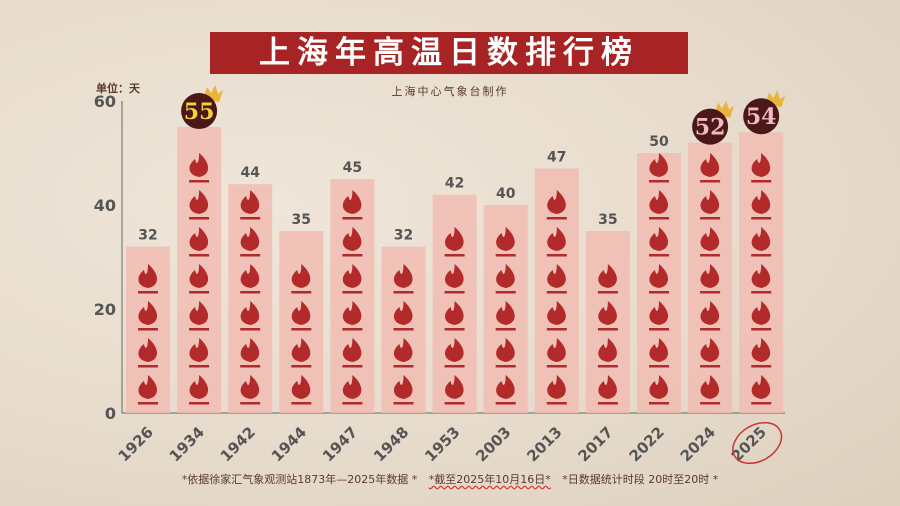 This screenshot has width=900, height=506. I want to click on data-label: 45, so click(352, 168).